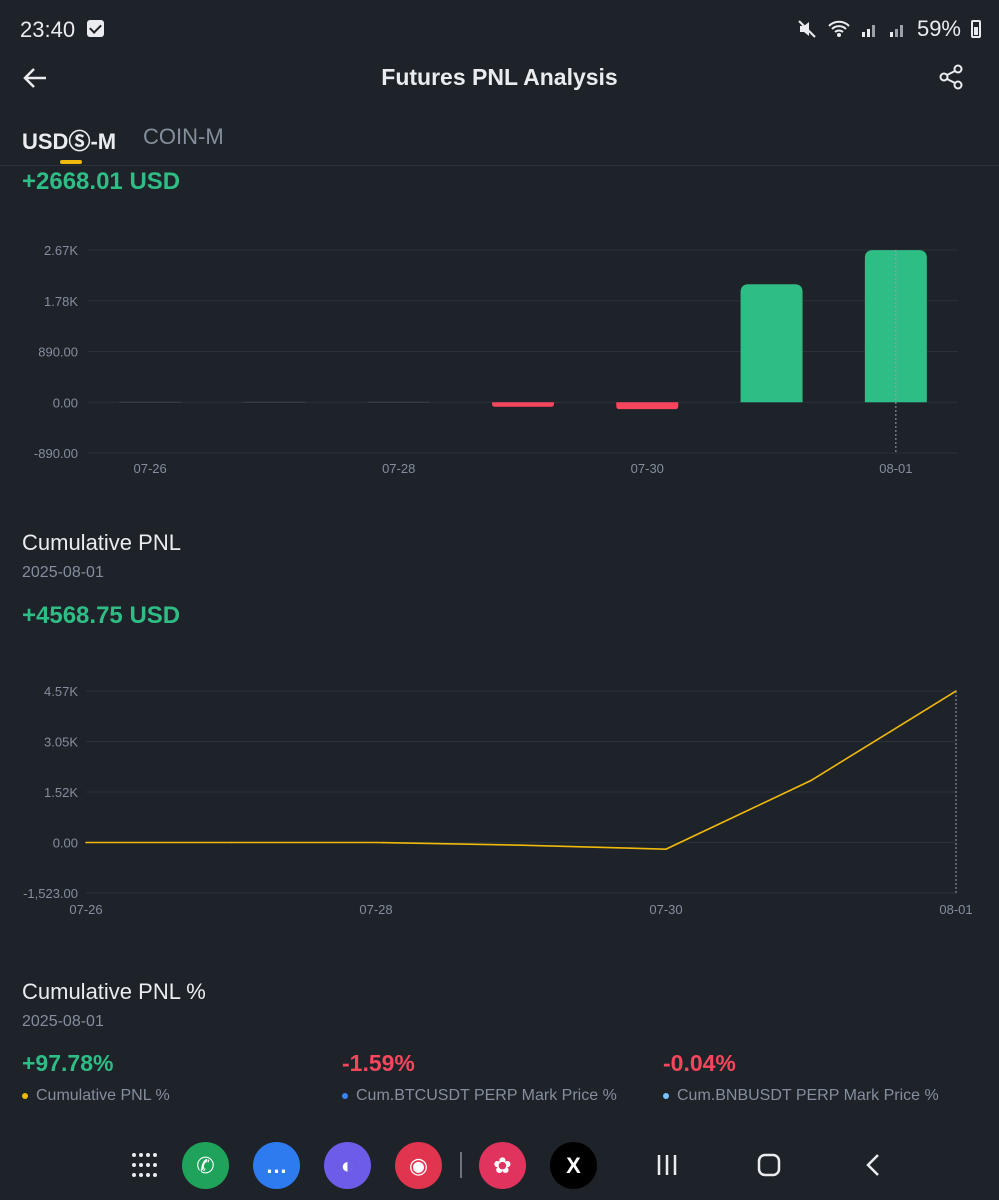 This screenshot has width=999, height=1200. Describe the element at coordinates (96, 1077) in the screenshot. I see `stat-cumulative-pnl-pct: +97.78% Cumulative PNL %` at that location.